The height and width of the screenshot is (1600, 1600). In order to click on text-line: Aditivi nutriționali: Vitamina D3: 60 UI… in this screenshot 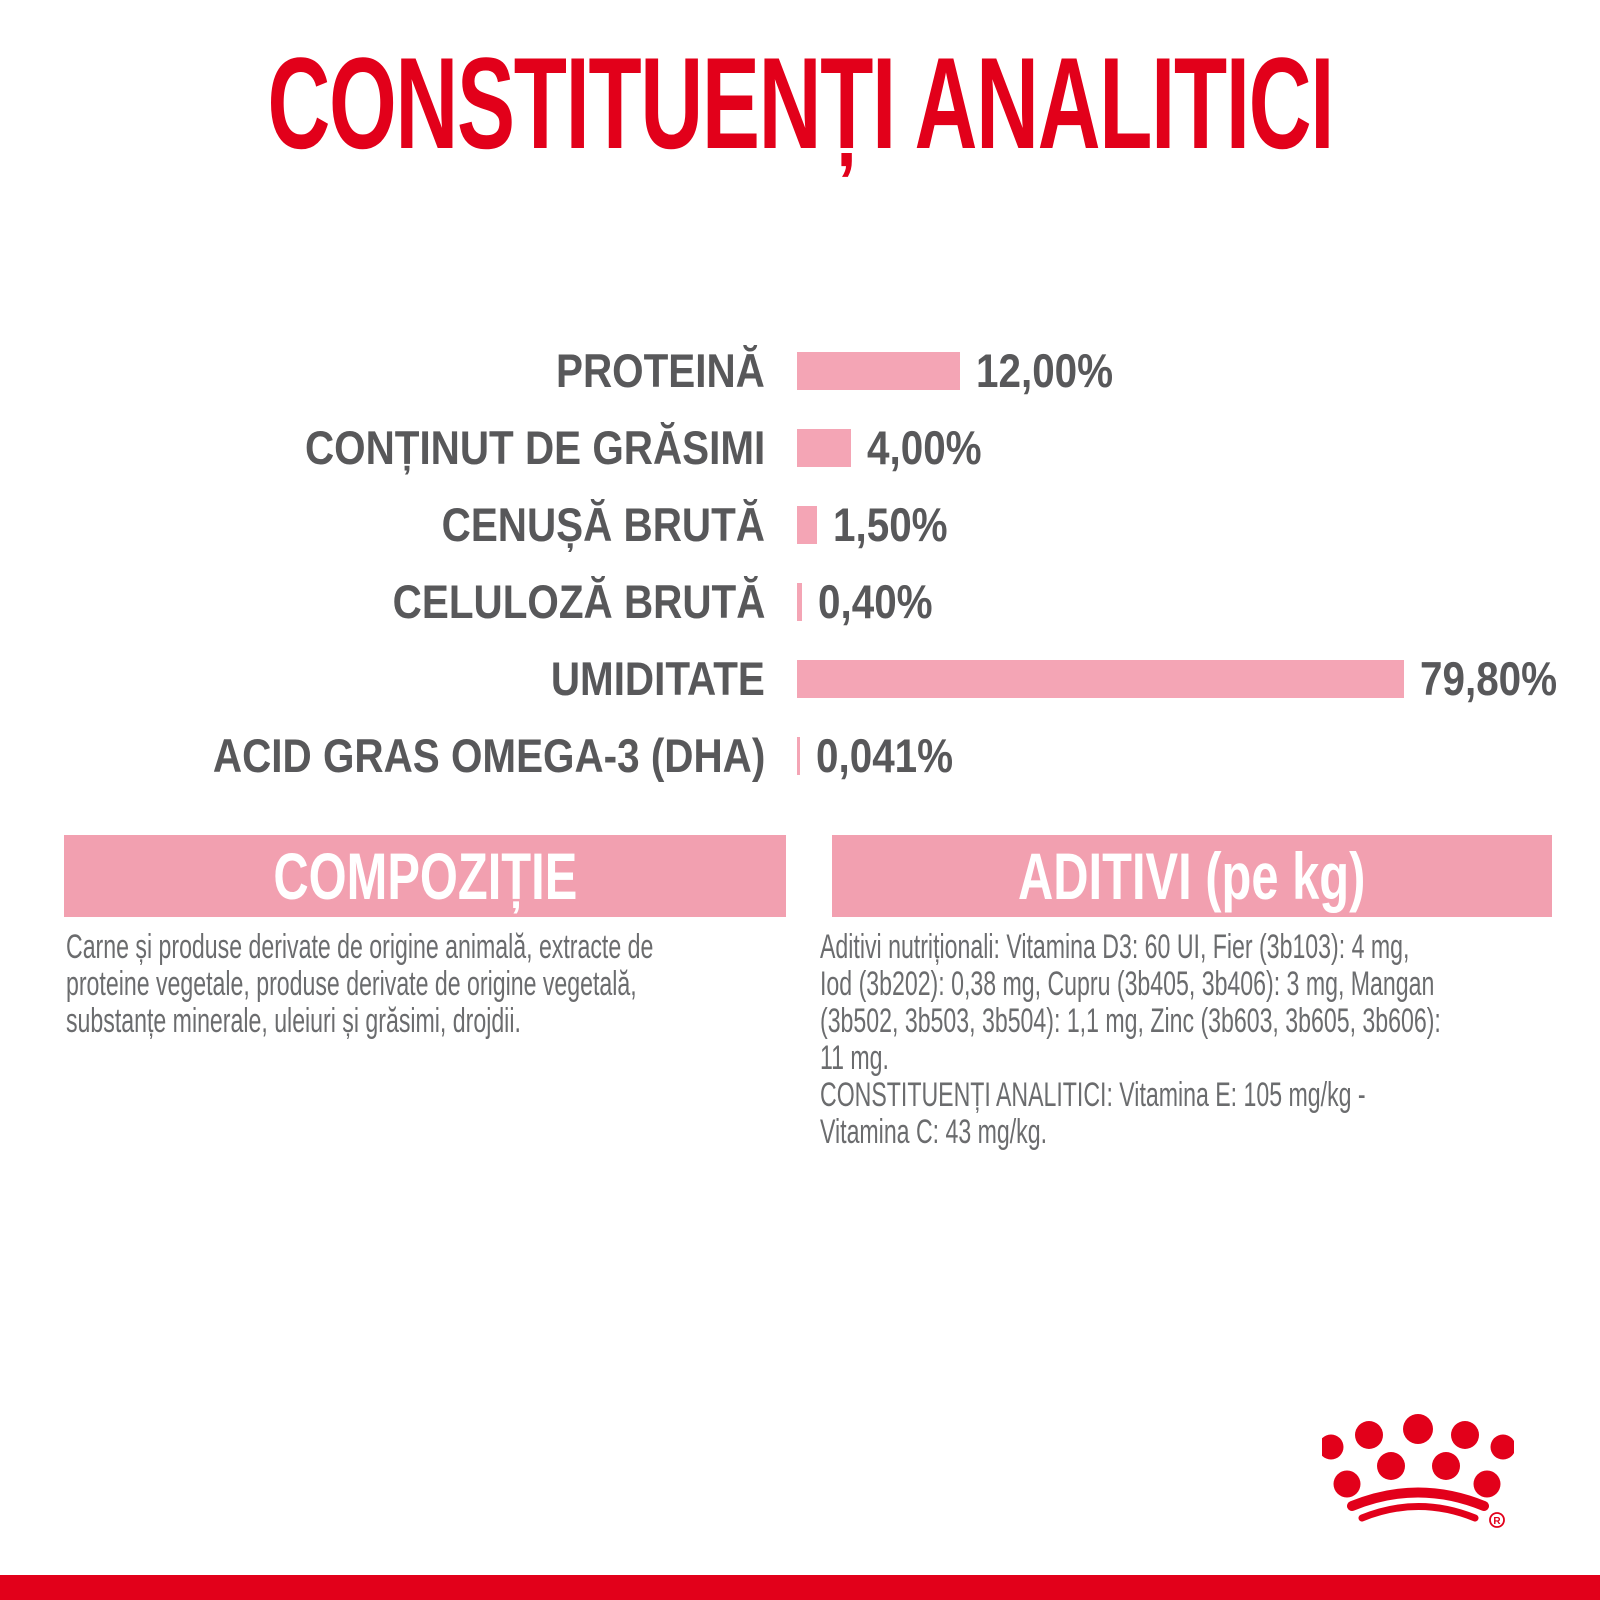, I will do `click(1115, 947)`.